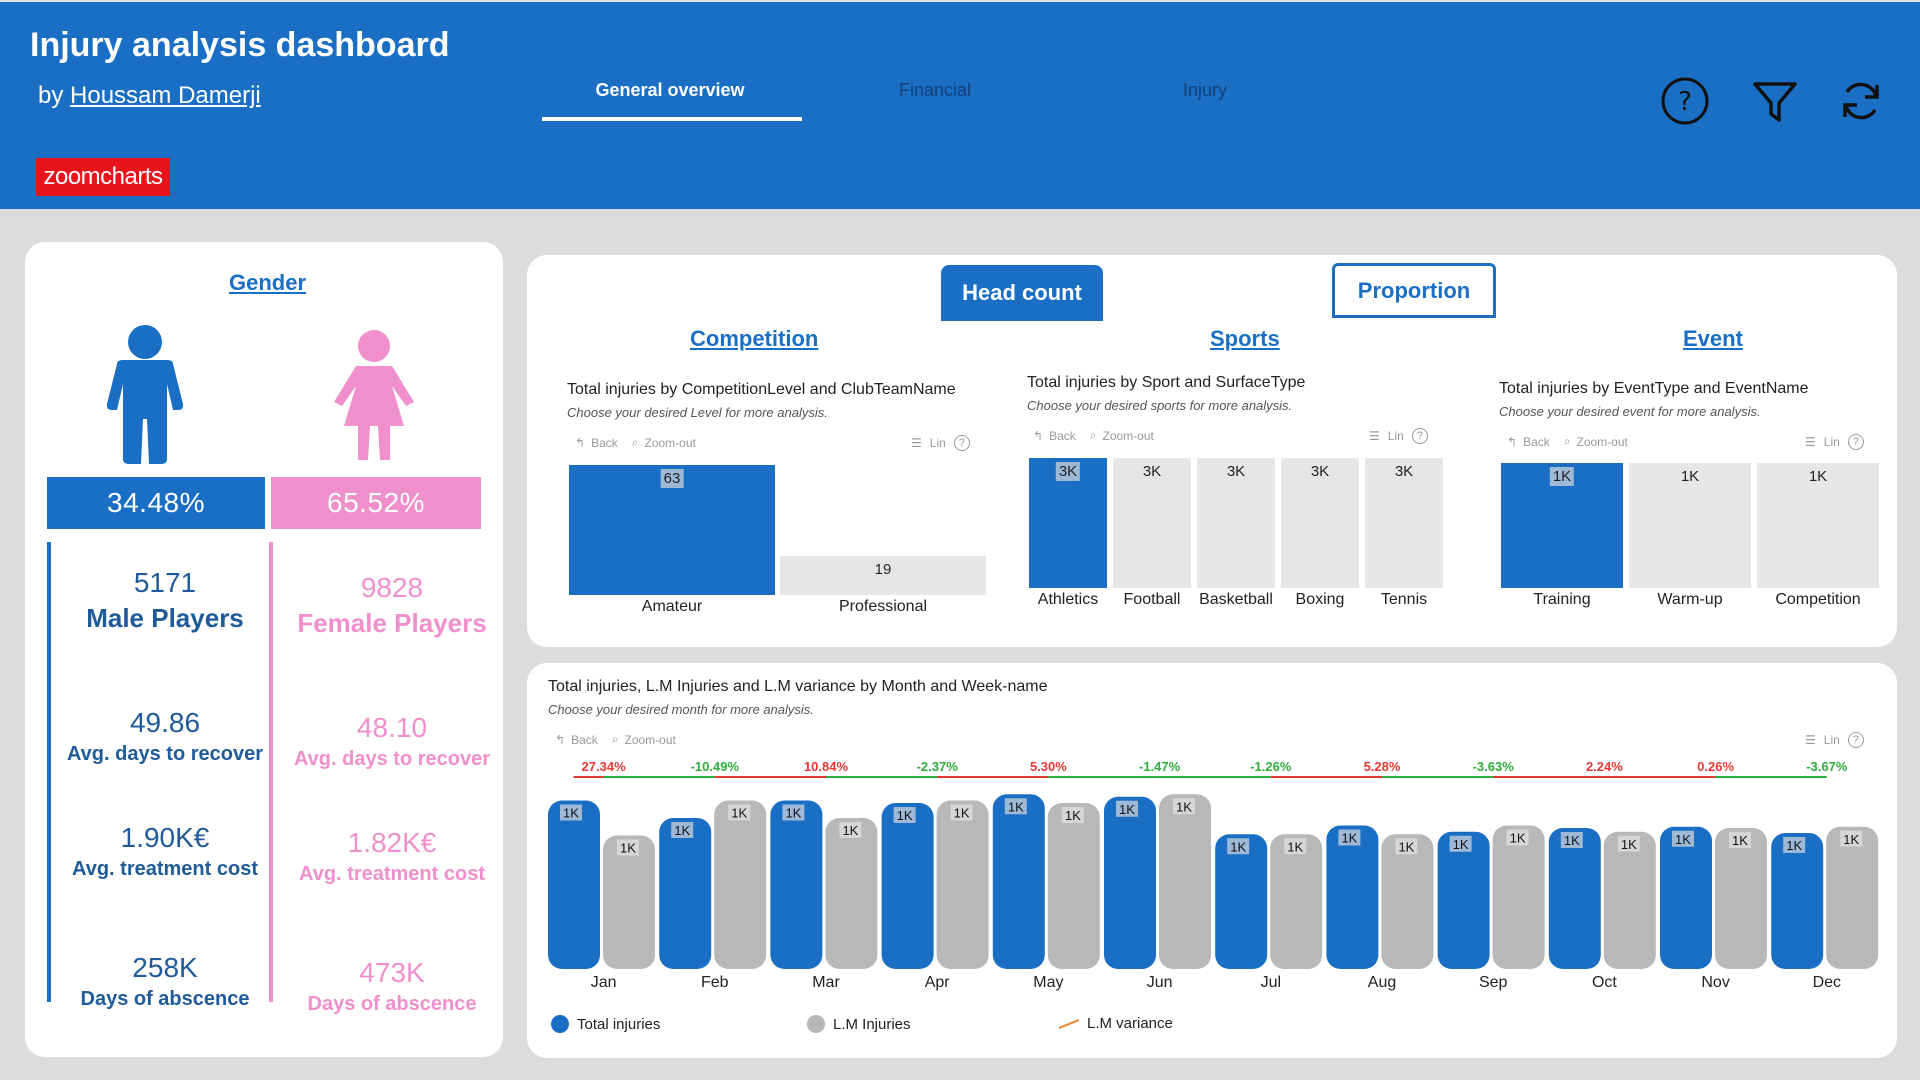  I want to click on legend-lm: L.M Injuries, so click(859, 1024).